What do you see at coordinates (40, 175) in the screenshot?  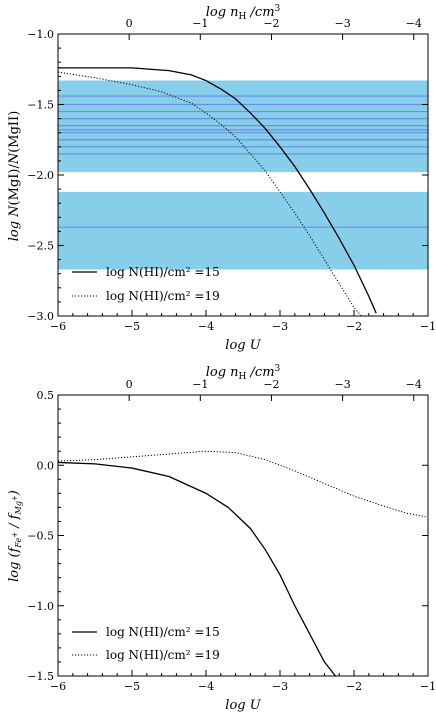 I see `y-tick-label: −2.0` at bounding box center [40, 175].